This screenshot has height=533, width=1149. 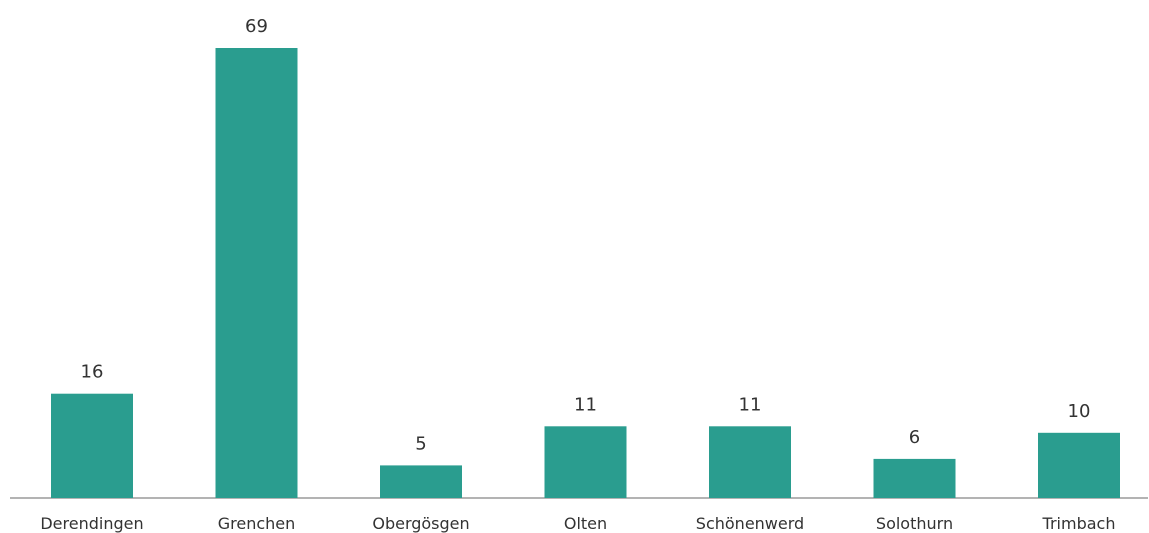 I want to click on value-label-5: 6, so click(x=914, y=437).